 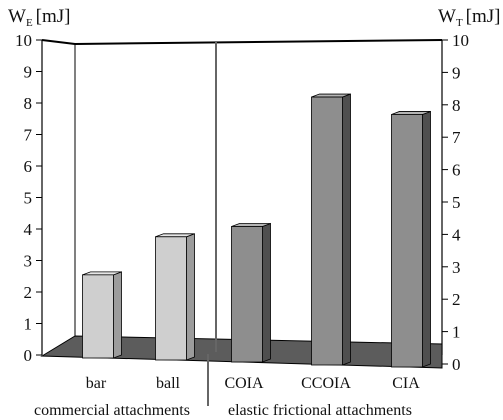 I want to click on right-tick-label-0: 0, so click(x=456, y=364).